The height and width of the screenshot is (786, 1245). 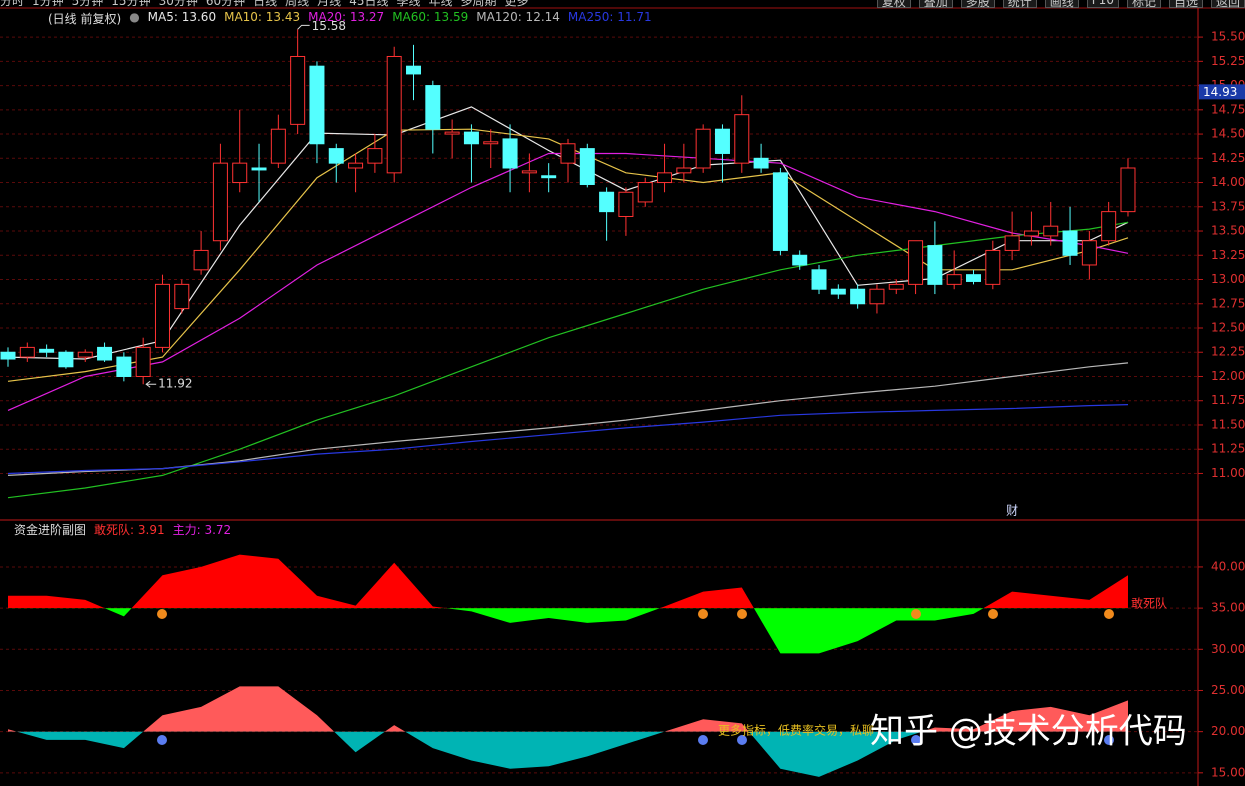 I want to click on y-tick-label: 30.00, so click(x=1228, y=649).